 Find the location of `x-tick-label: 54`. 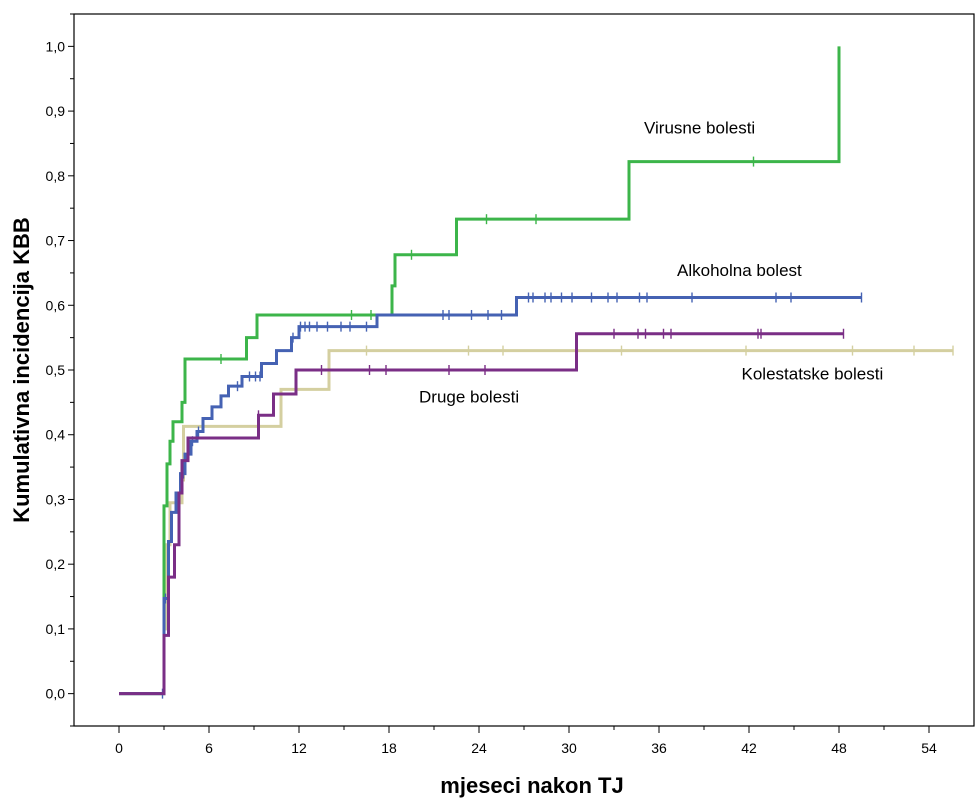

x-tick-label: 54 is located at coordinates (929, 748).